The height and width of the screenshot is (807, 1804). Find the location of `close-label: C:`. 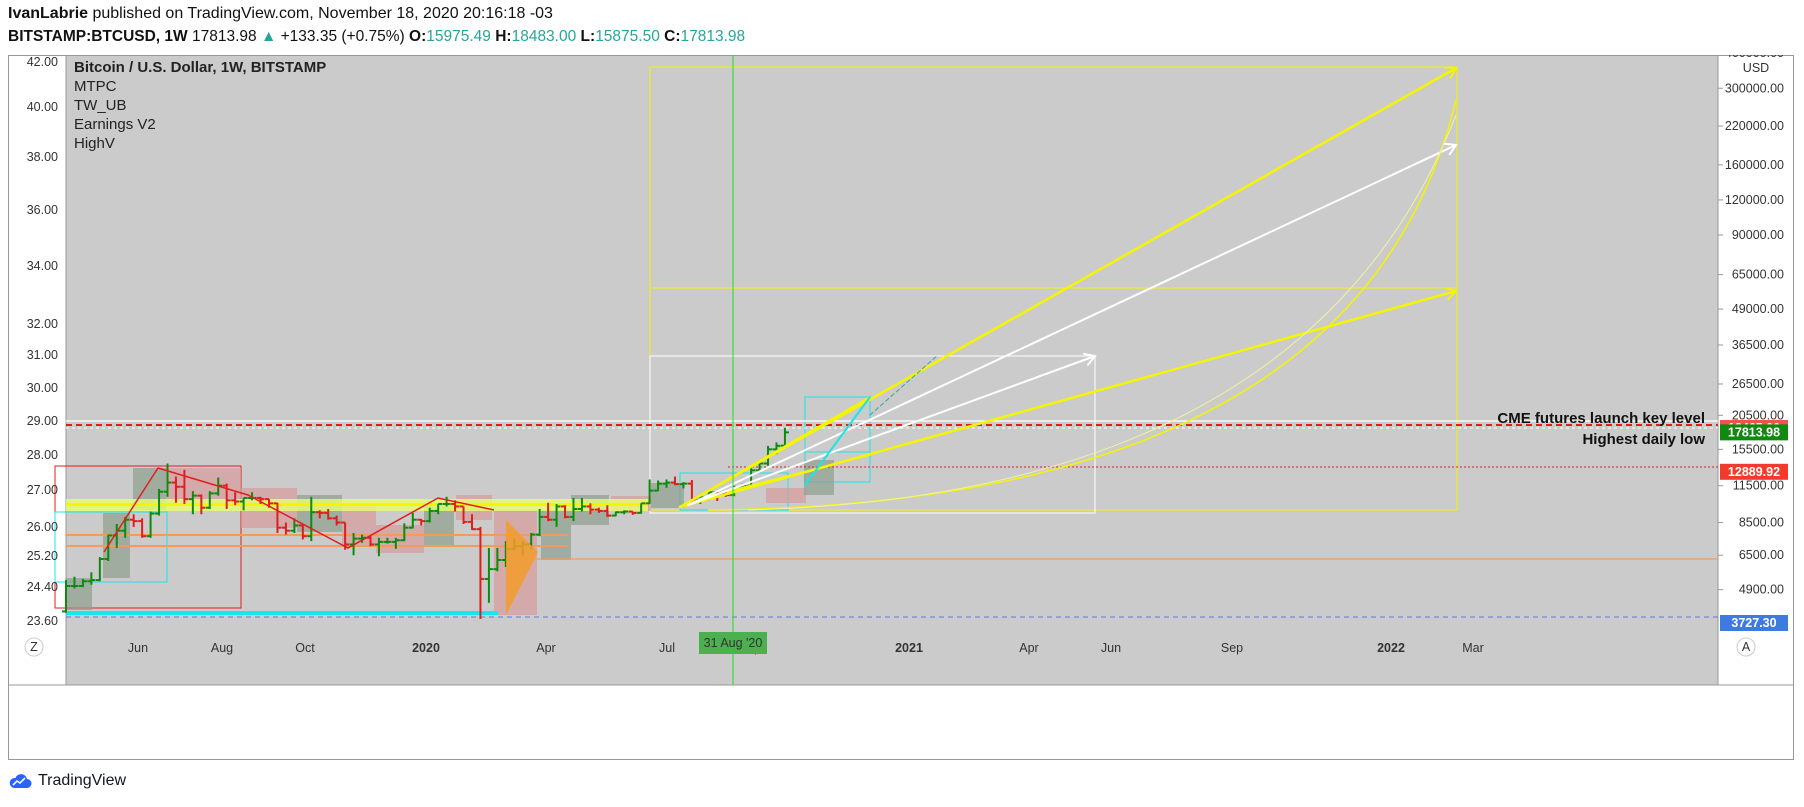

close-label: C: is located at coordinates (672, 36).